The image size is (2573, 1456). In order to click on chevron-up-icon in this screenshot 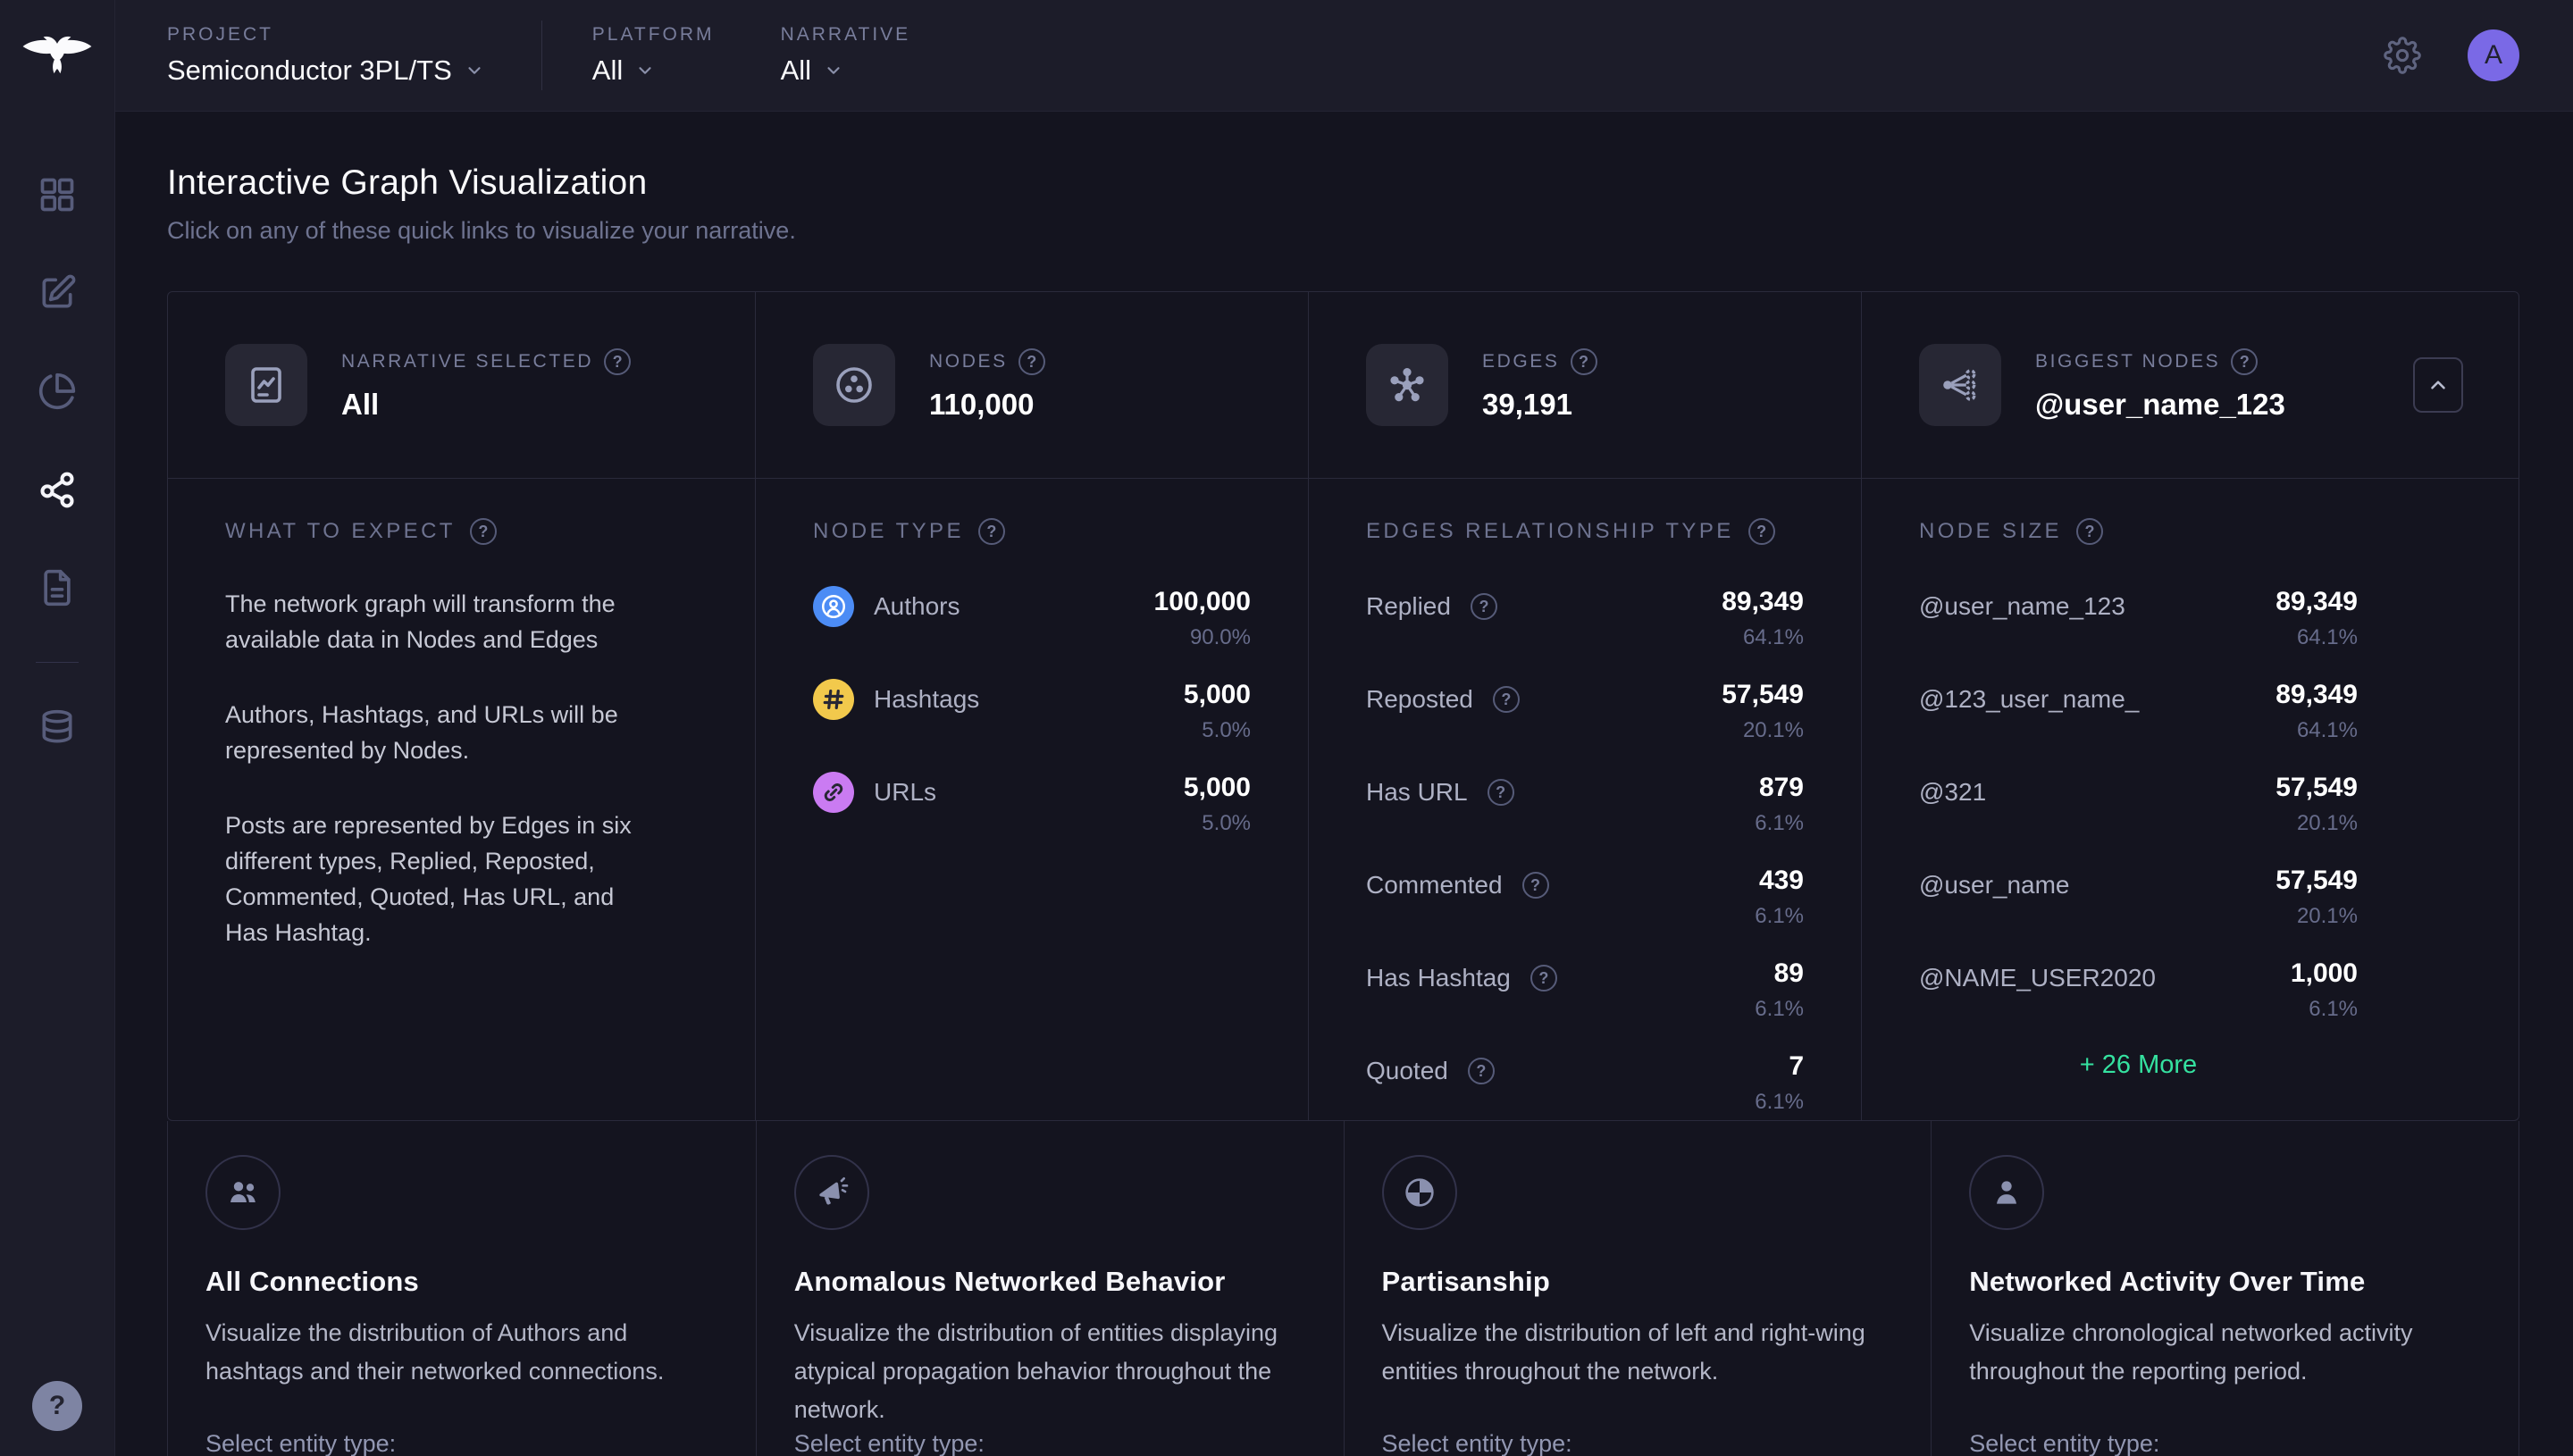, I will do `click(2438, 385)`.